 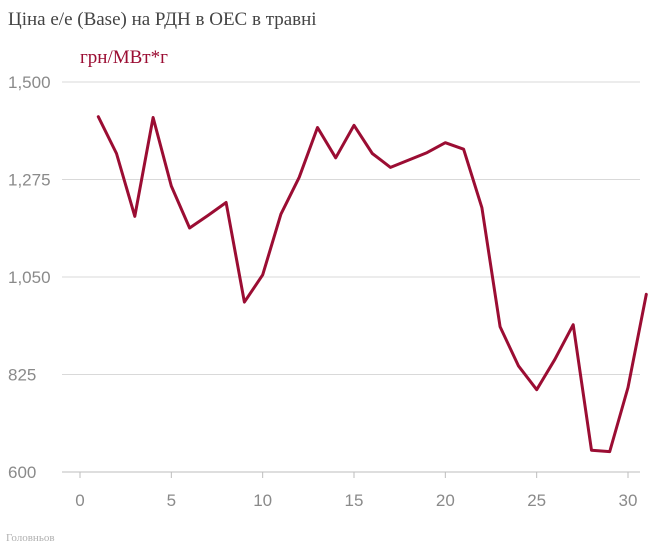 I want to click on x-tick-labels: 0 5 10 15 20 25 30, so click(x=356, y=491).